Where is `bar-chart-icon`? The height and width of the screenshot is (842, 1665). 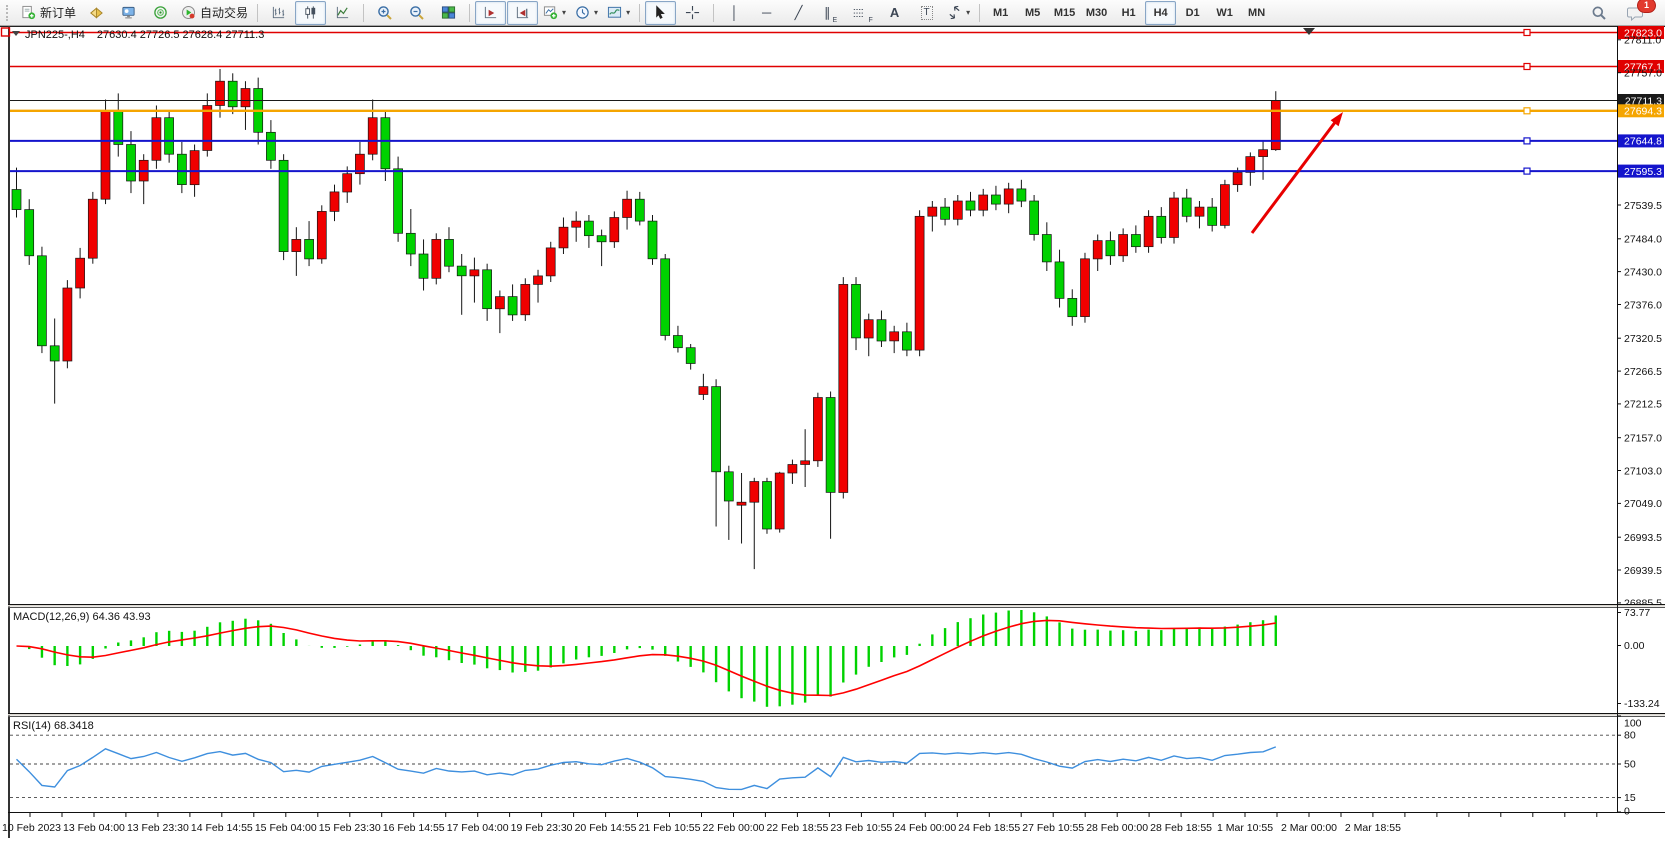
bar-chart-icon is located at coordinates (278, 12).